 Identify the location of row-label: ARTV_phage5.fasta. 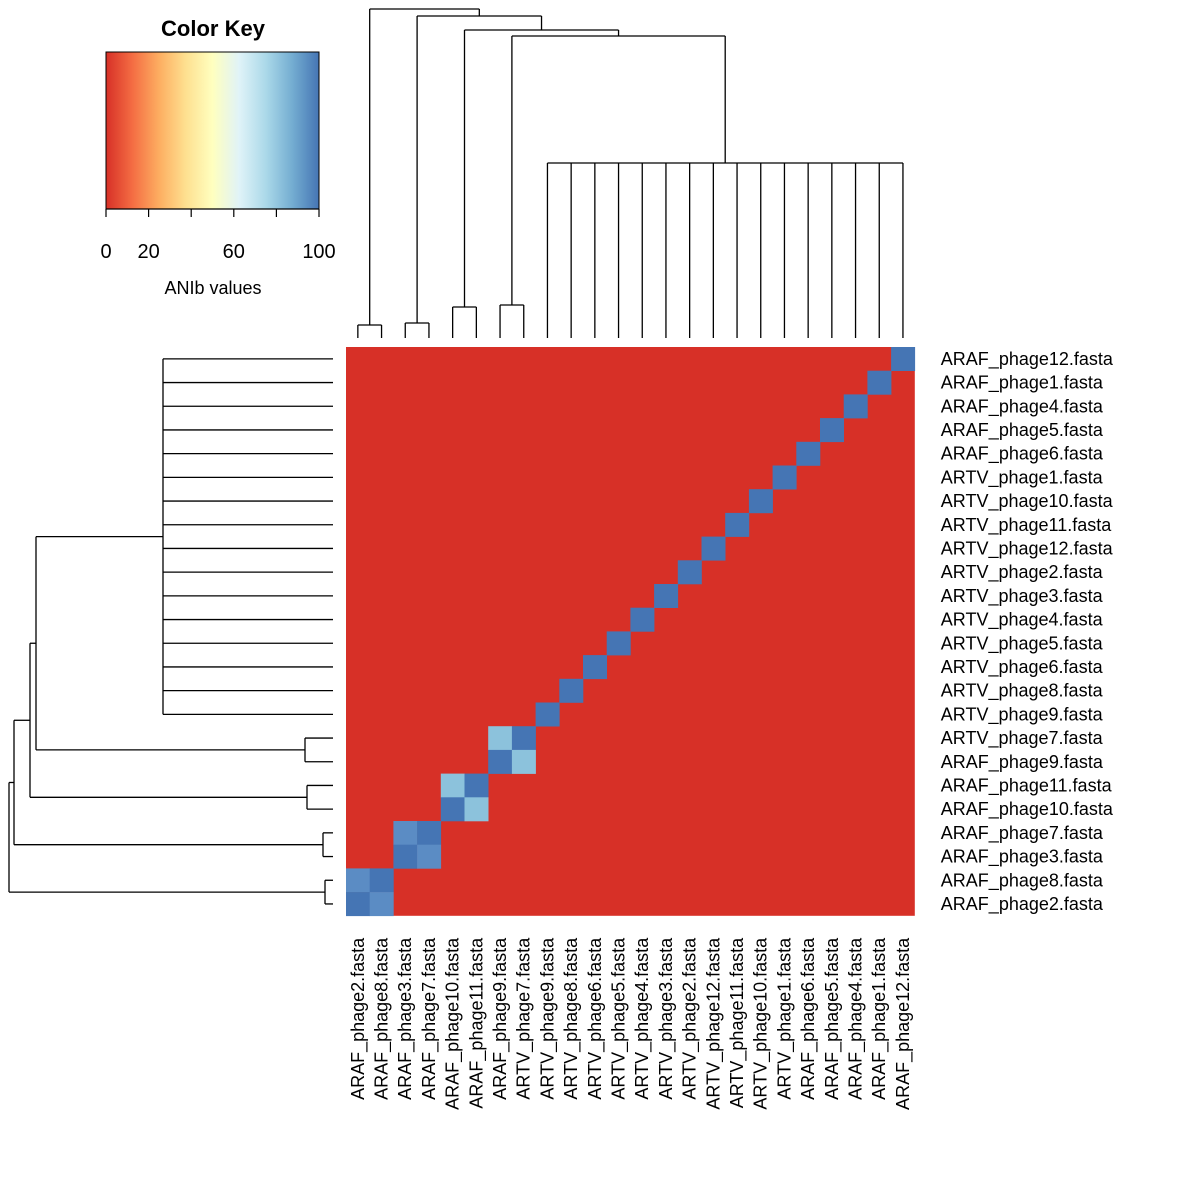
(1022, 643).